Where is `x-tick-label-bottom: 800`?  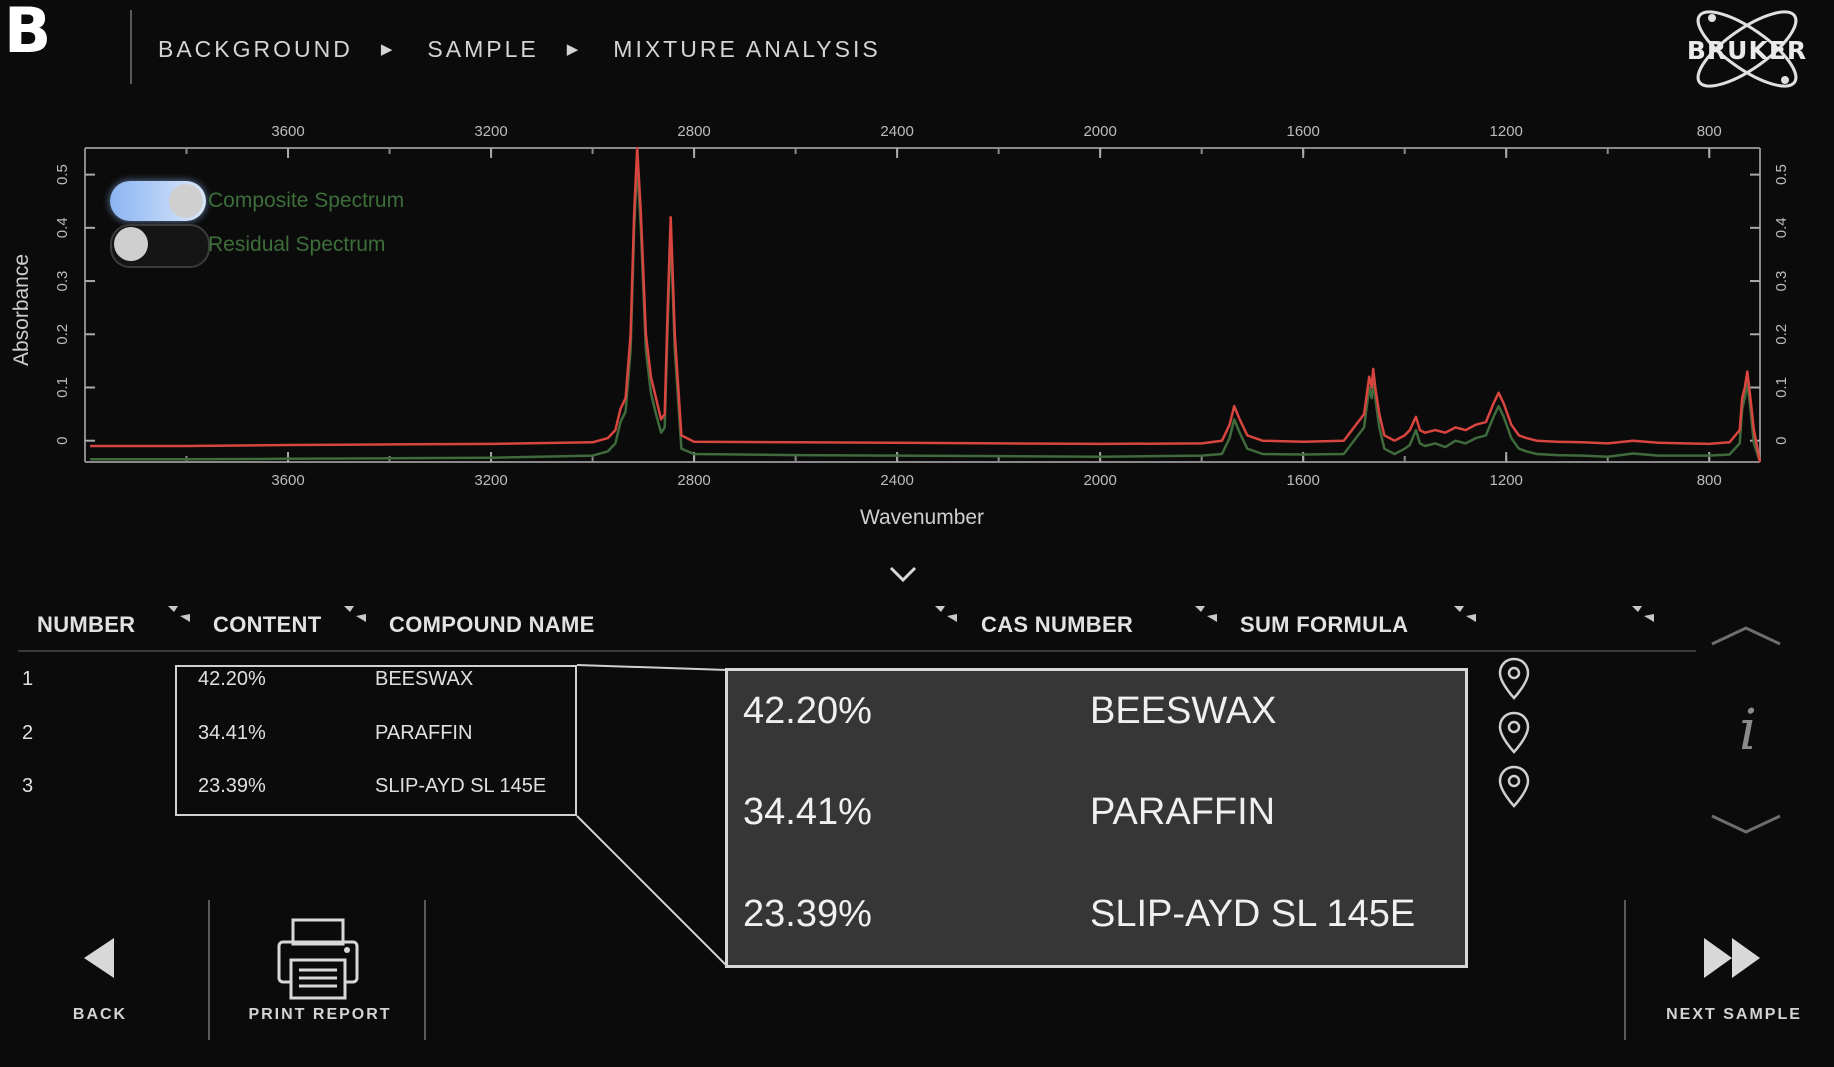
x-tick-label-bottom: 800 is located at coordinates (1709, 480).